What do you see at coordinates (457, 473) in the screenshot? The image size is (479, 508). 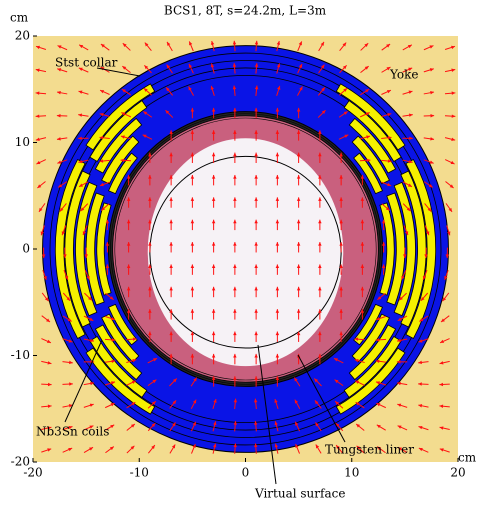 I see `x-tick-label: 20` at bounding box center [457, 473].